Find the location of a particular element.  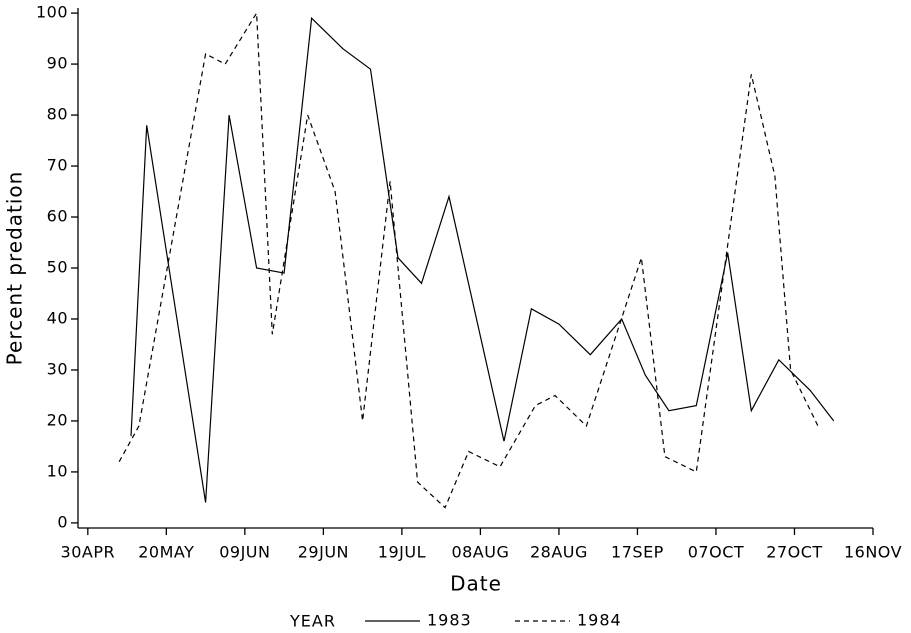

x-tick-label: 09JUN is located at coordinates (244, 552).